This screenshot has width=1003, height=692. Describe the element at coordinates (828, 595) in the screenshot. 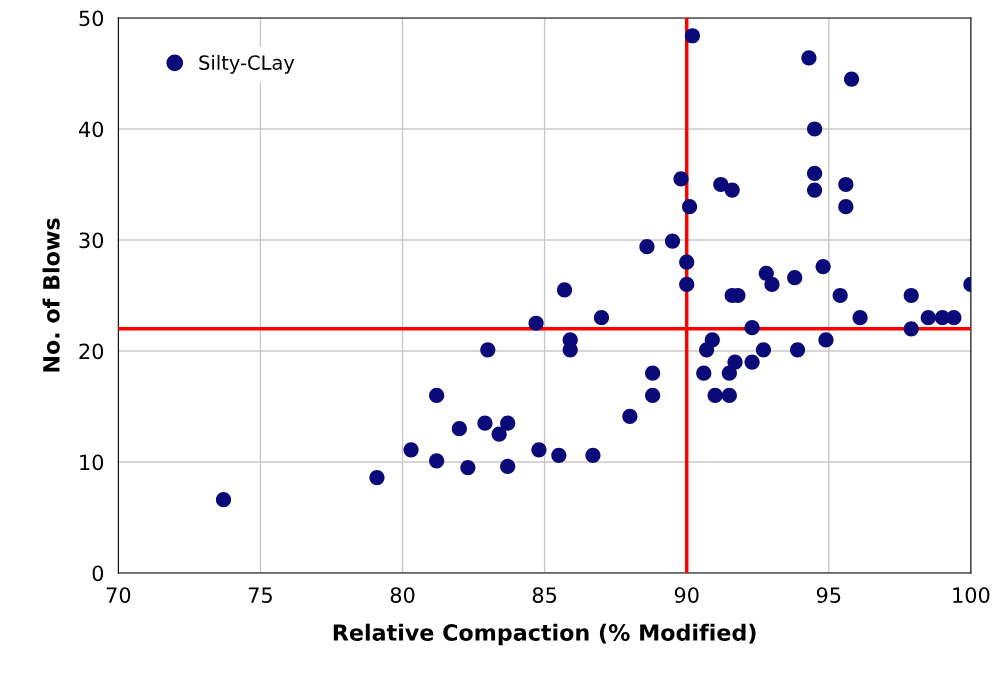

I see `x-tick-label: 95` at that location.